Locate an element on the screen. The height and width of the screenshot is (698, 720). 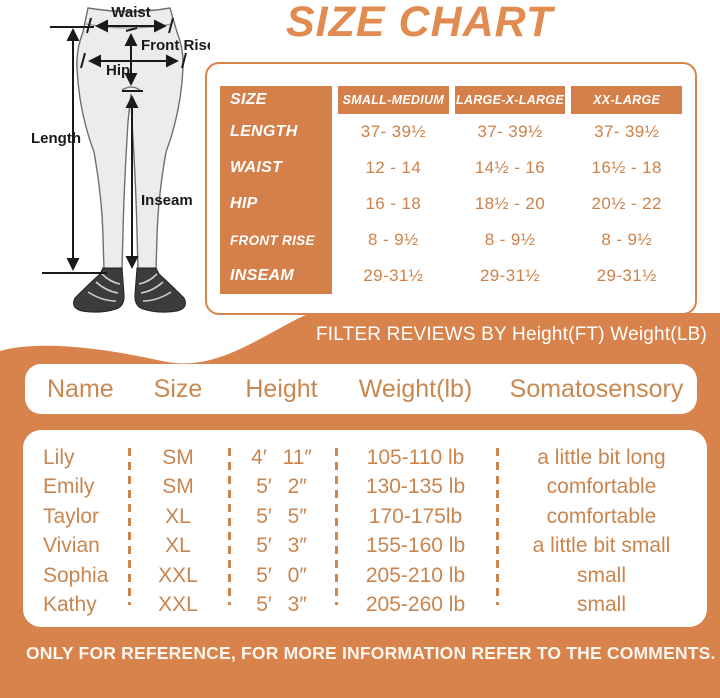
size-chart-value: 16½ - 18 is located at coordinates (626, 167).